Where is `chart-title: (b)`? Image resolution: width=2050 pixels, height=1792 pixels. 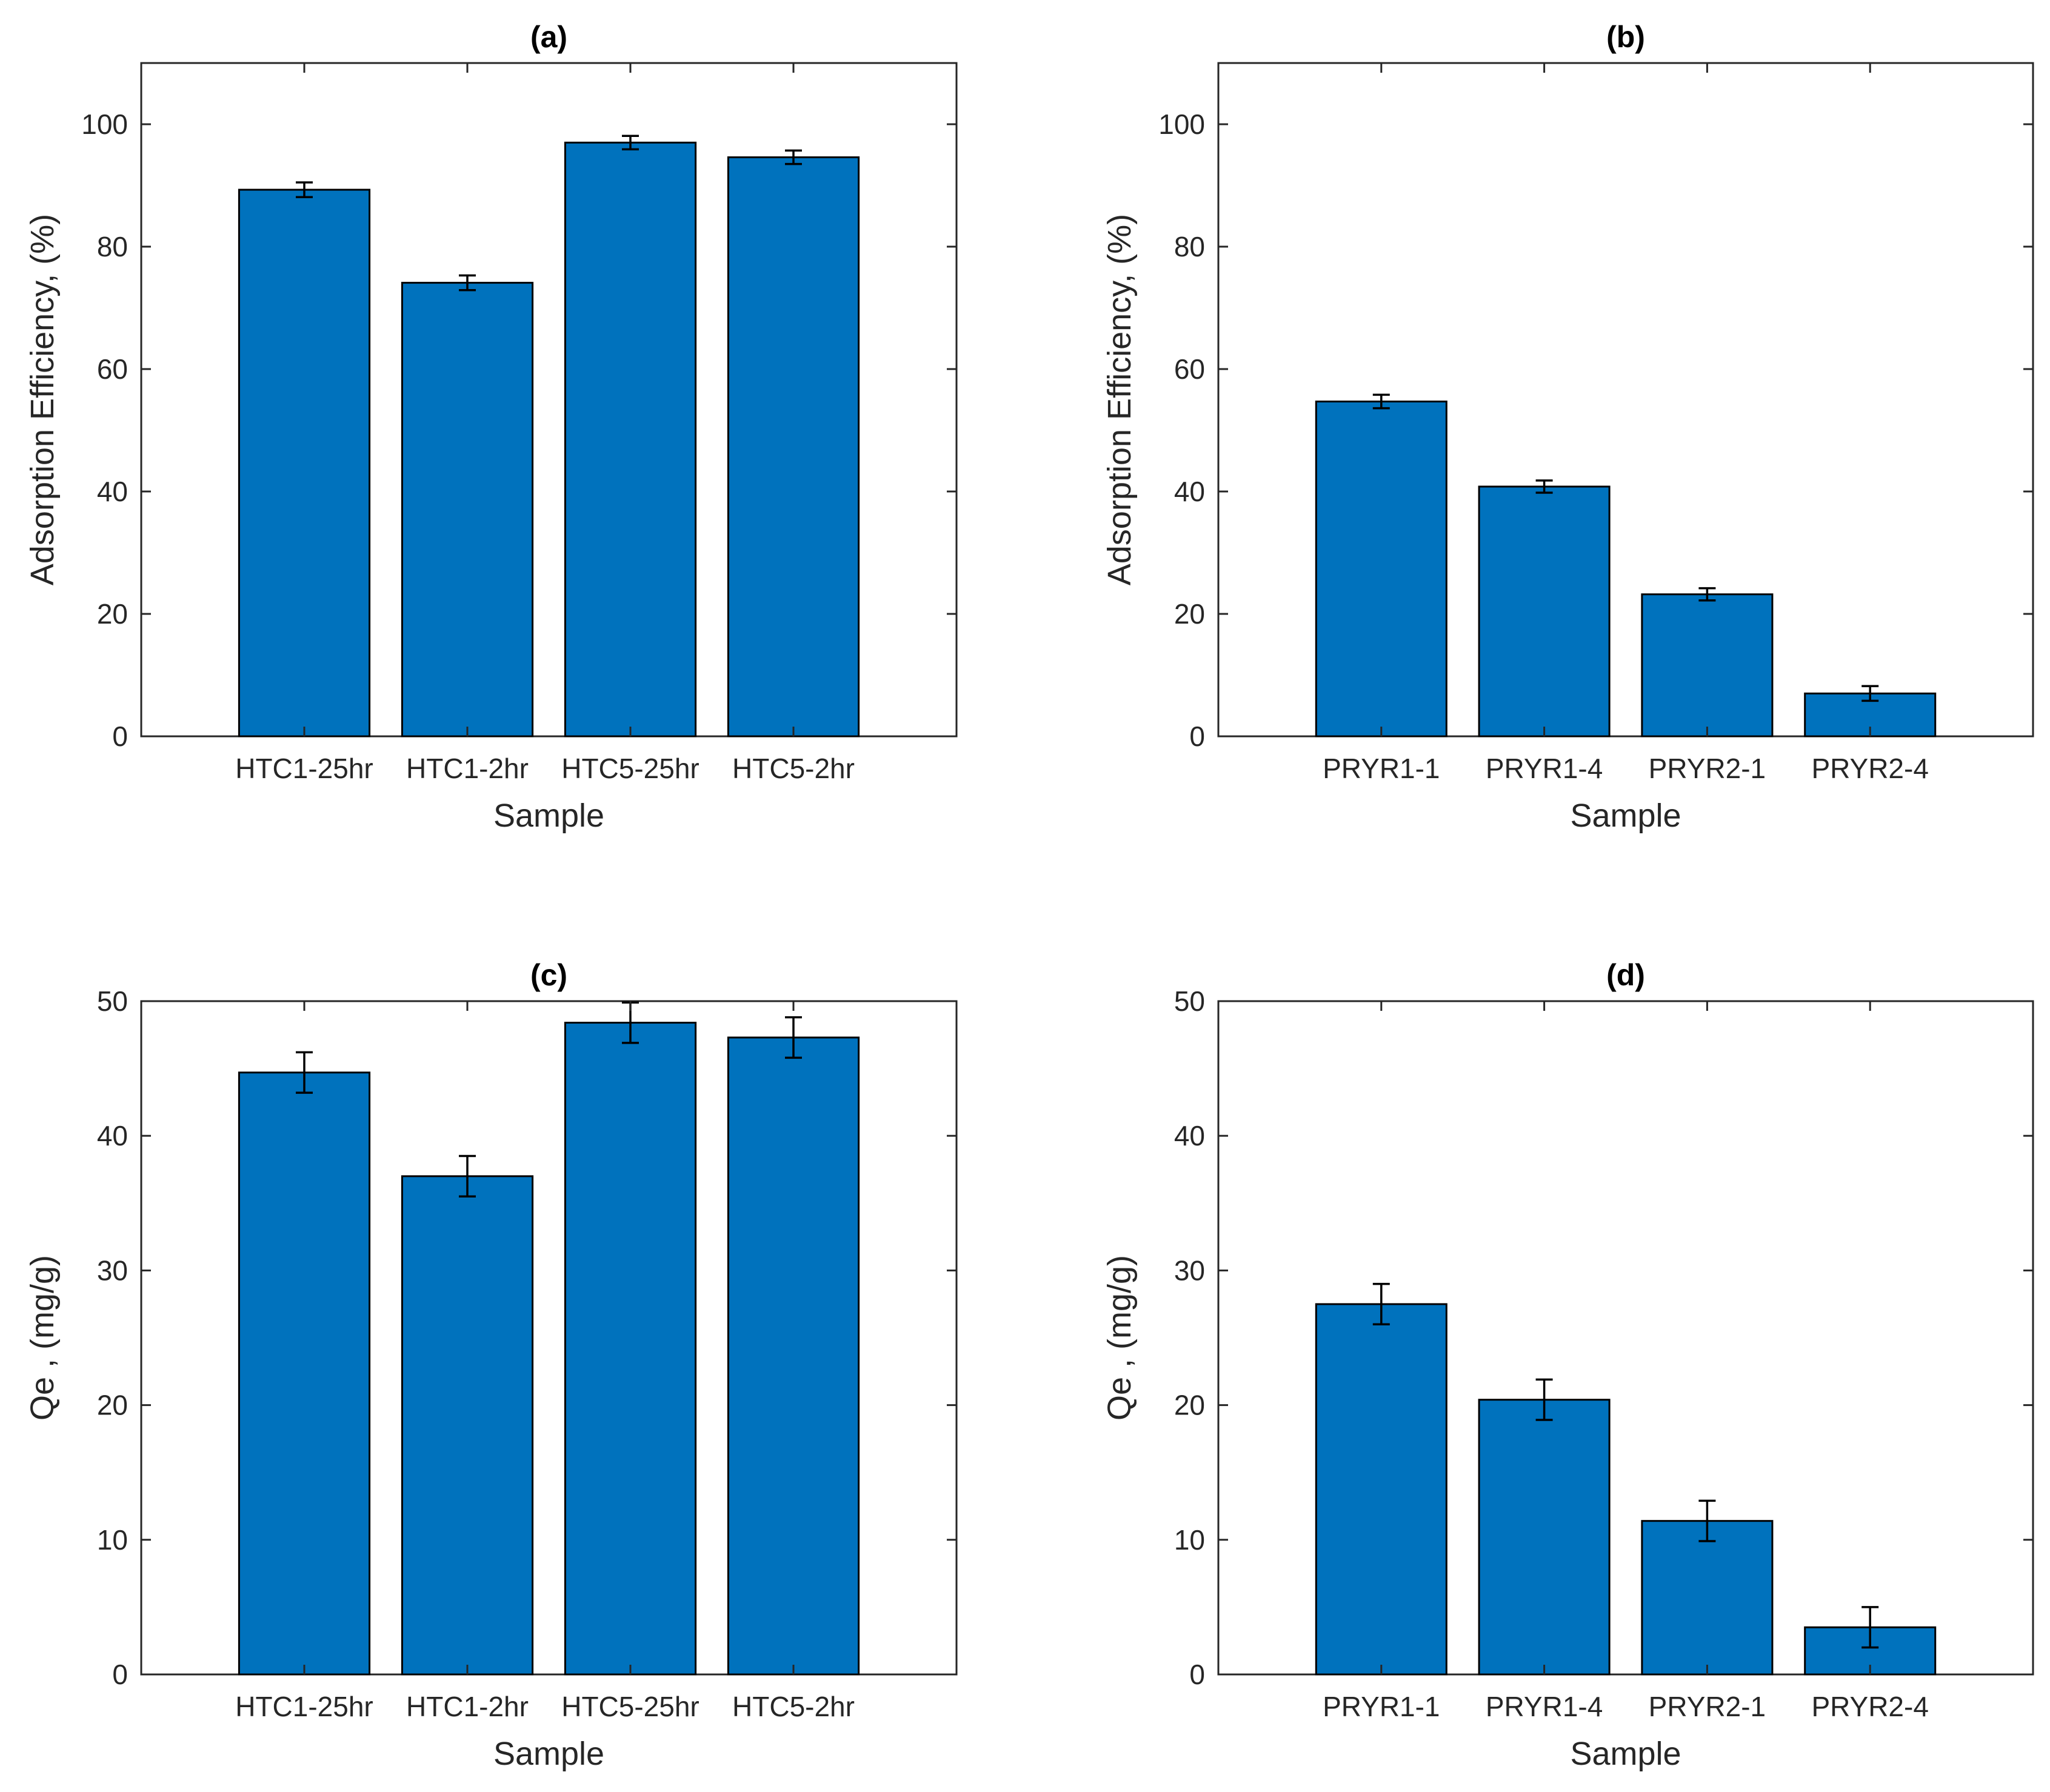
chart-title: (b) is located at coordinates (1625, 37).